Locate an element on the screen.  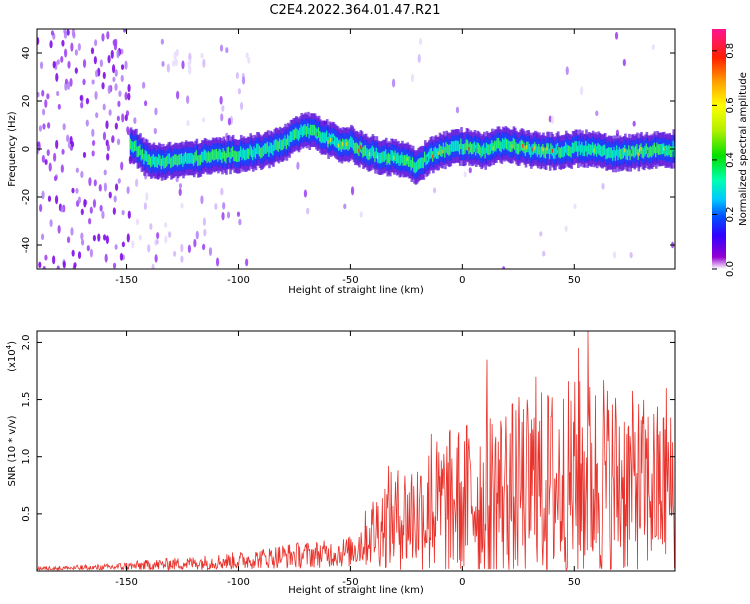
x-tick-label: -150 is located at coordinates (126, 582).